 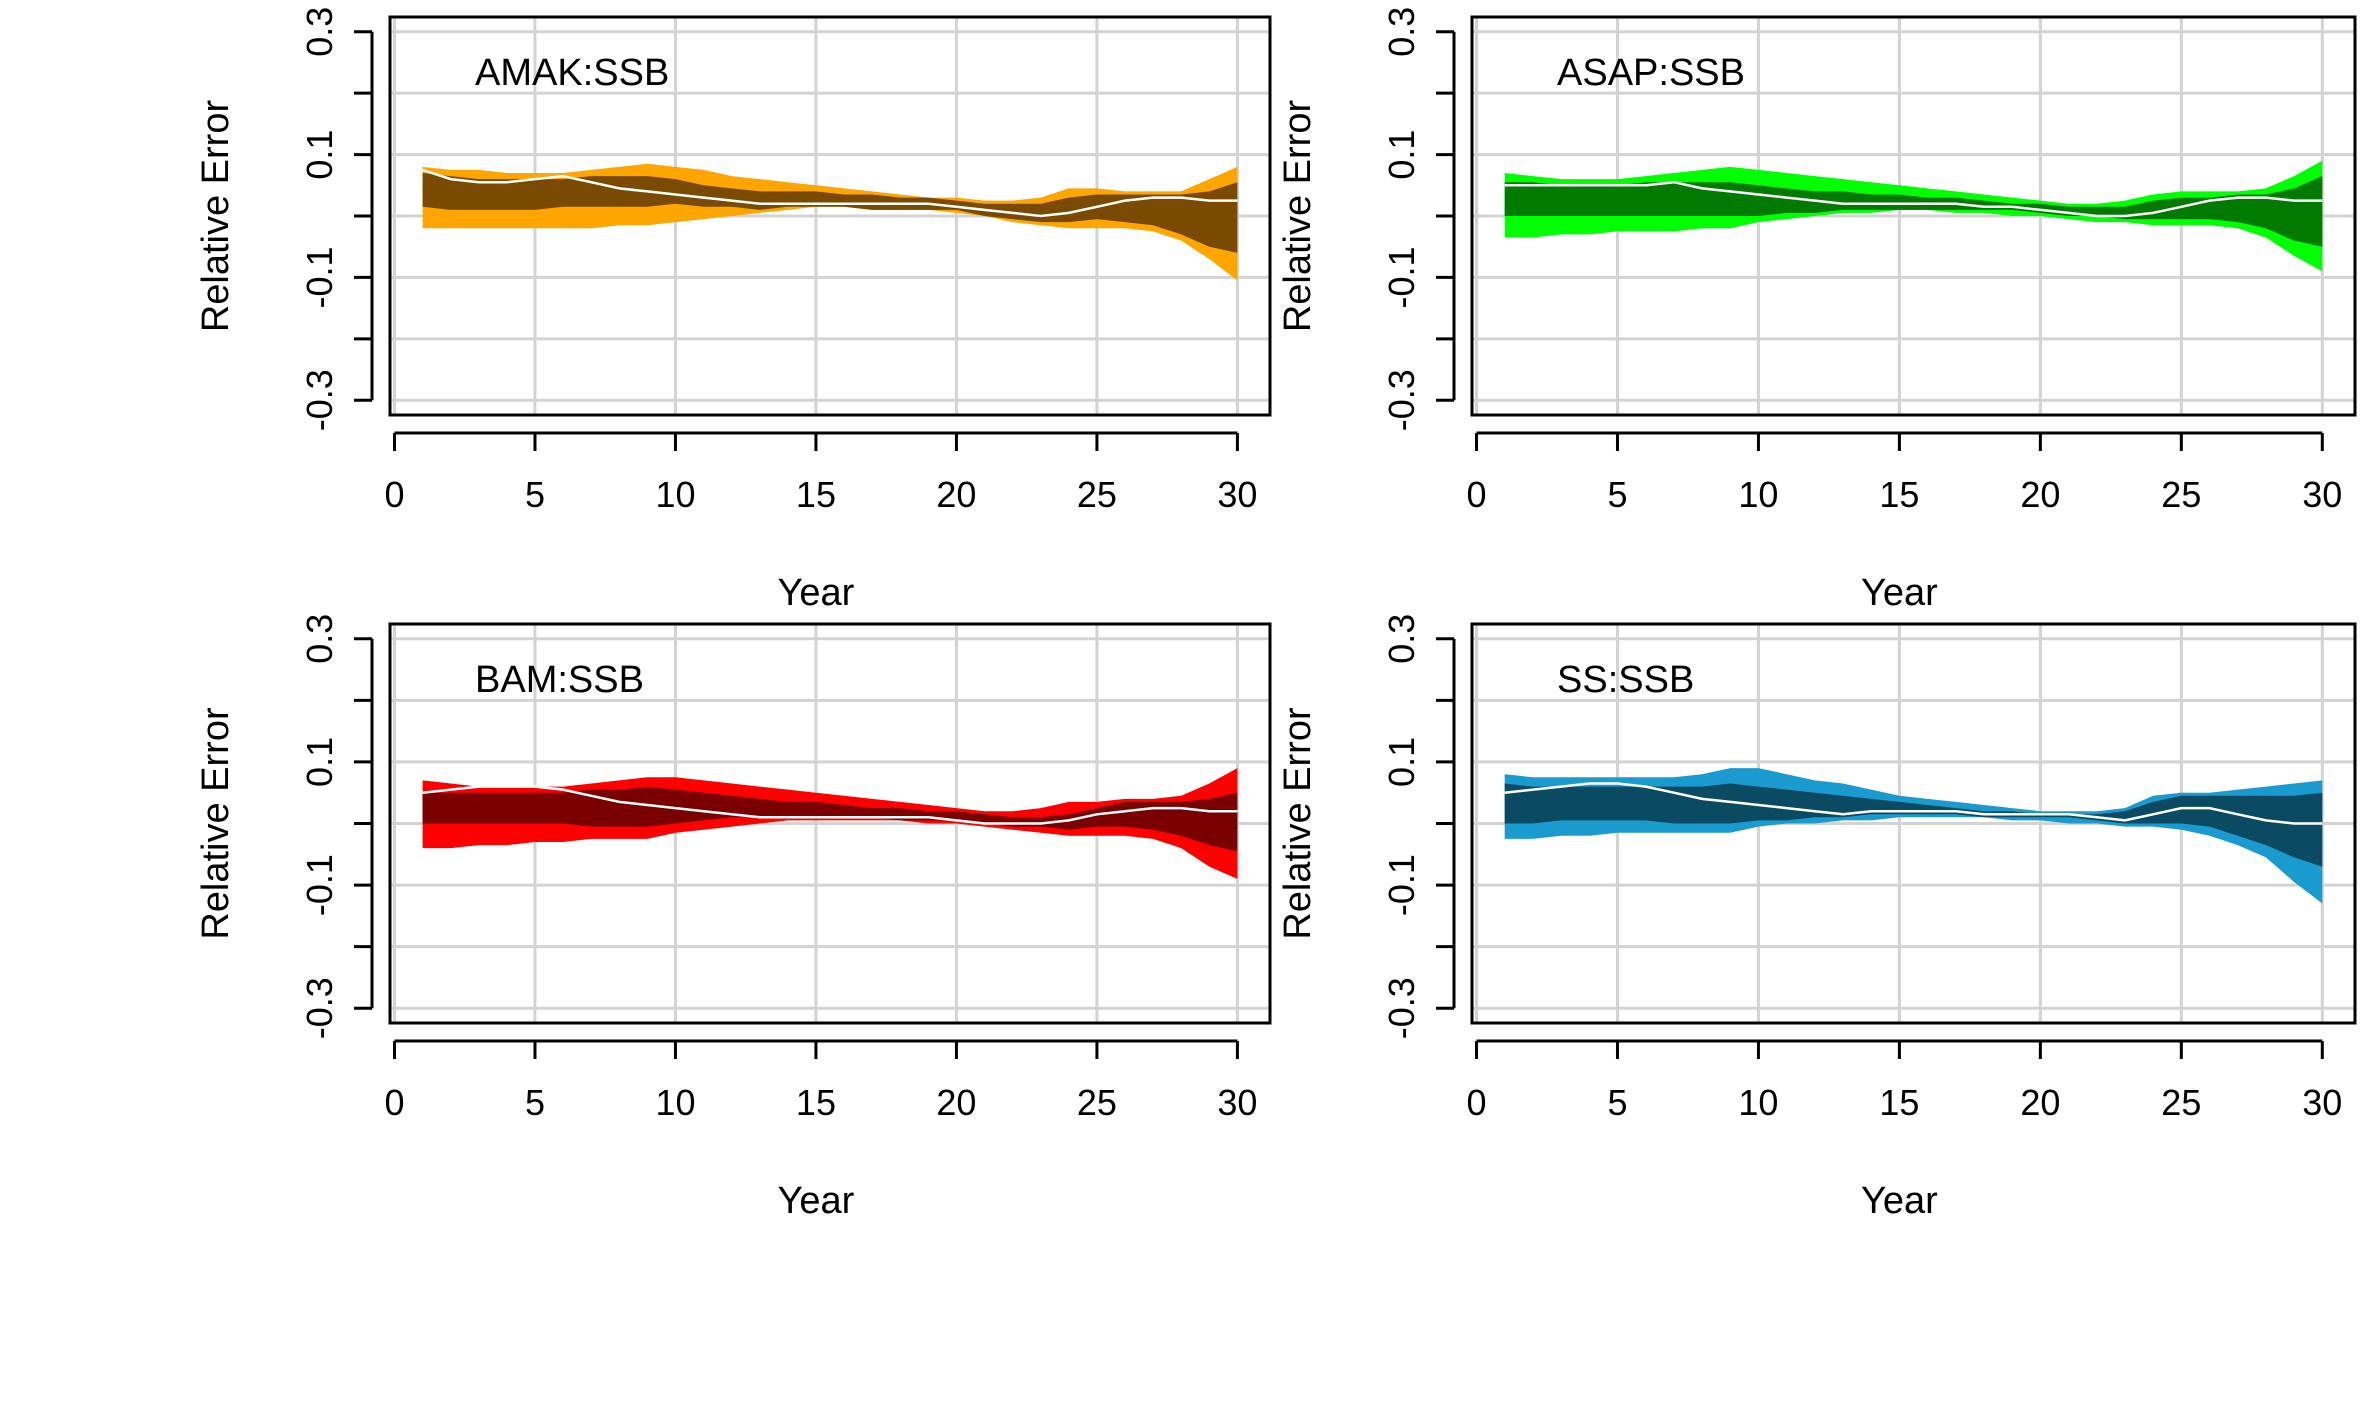 I want to click on panel-title: BAM:SSB, so click(x=559, y=680).